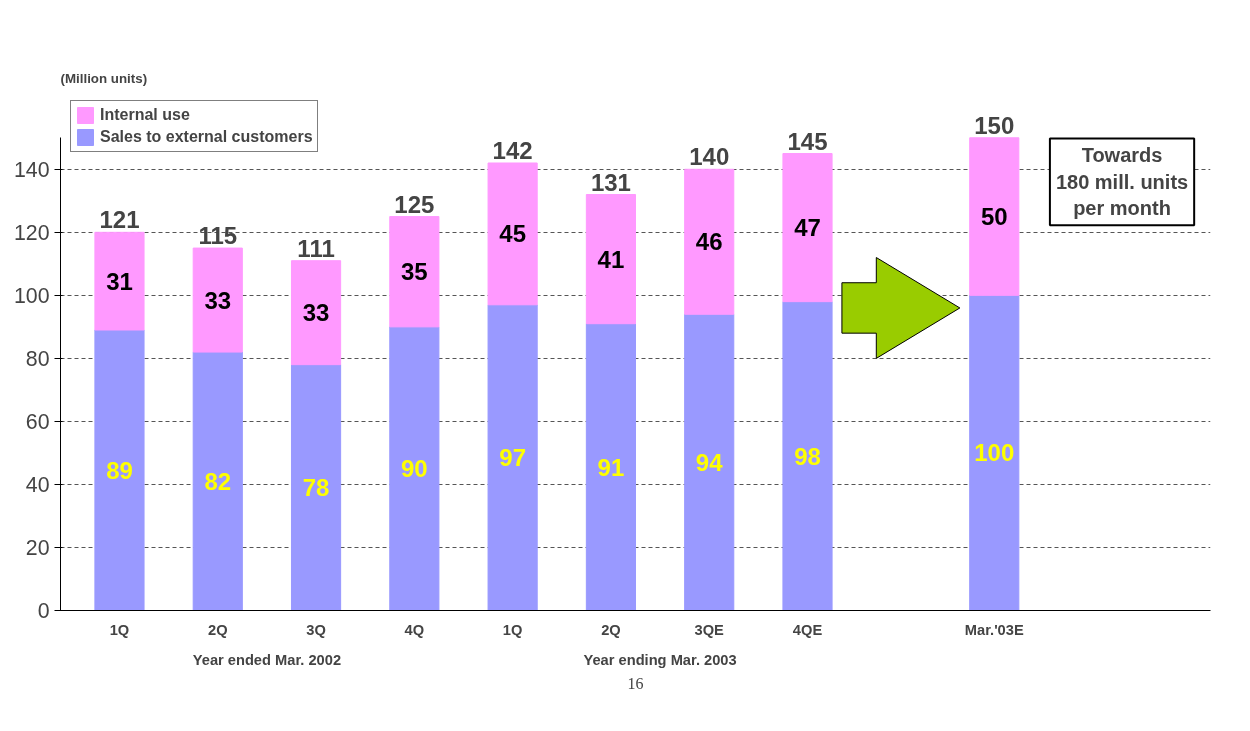 The width and height of the screenshot is (1250, 731). Describe the element at coordinates (994, 125) in the screenshot. I see `total-label: 150` at that location.